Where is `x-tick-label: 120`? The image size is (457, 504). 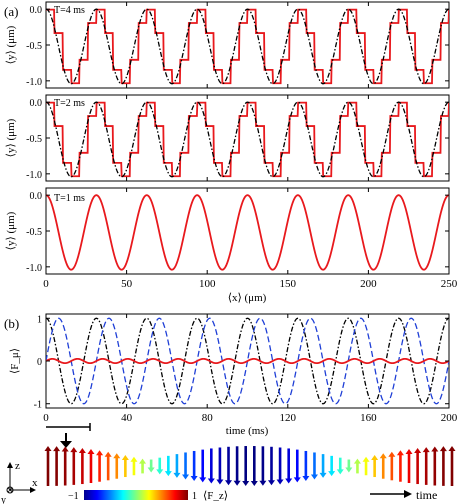
x-tick-label: 120 is located at coordinates (288, 418).